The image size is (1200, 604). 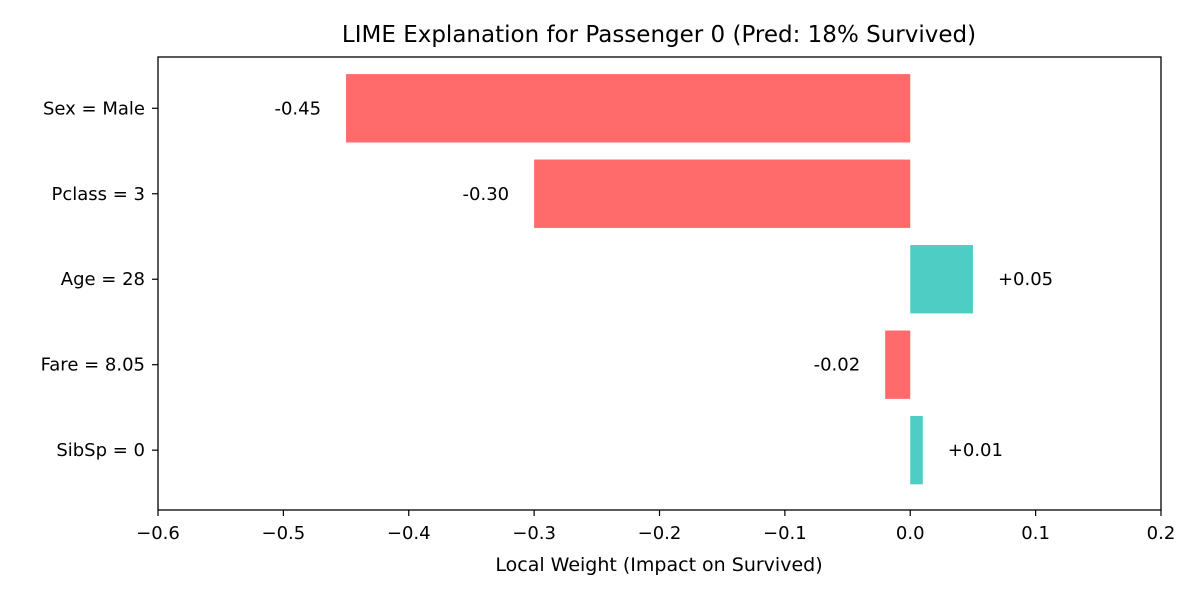 What do you see at coordinates (297, 108) in the screenshot?
I see `bar-value-label-1: -0.45` at bounding box center [297, 108].